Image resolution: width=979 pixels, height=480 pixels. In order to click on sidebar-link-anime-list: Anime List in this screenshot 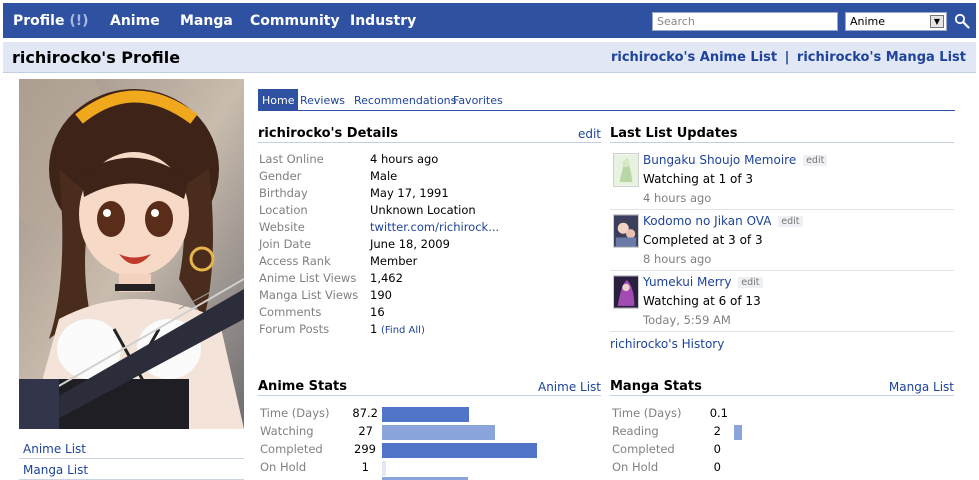, I will do `click(131, 448)`.